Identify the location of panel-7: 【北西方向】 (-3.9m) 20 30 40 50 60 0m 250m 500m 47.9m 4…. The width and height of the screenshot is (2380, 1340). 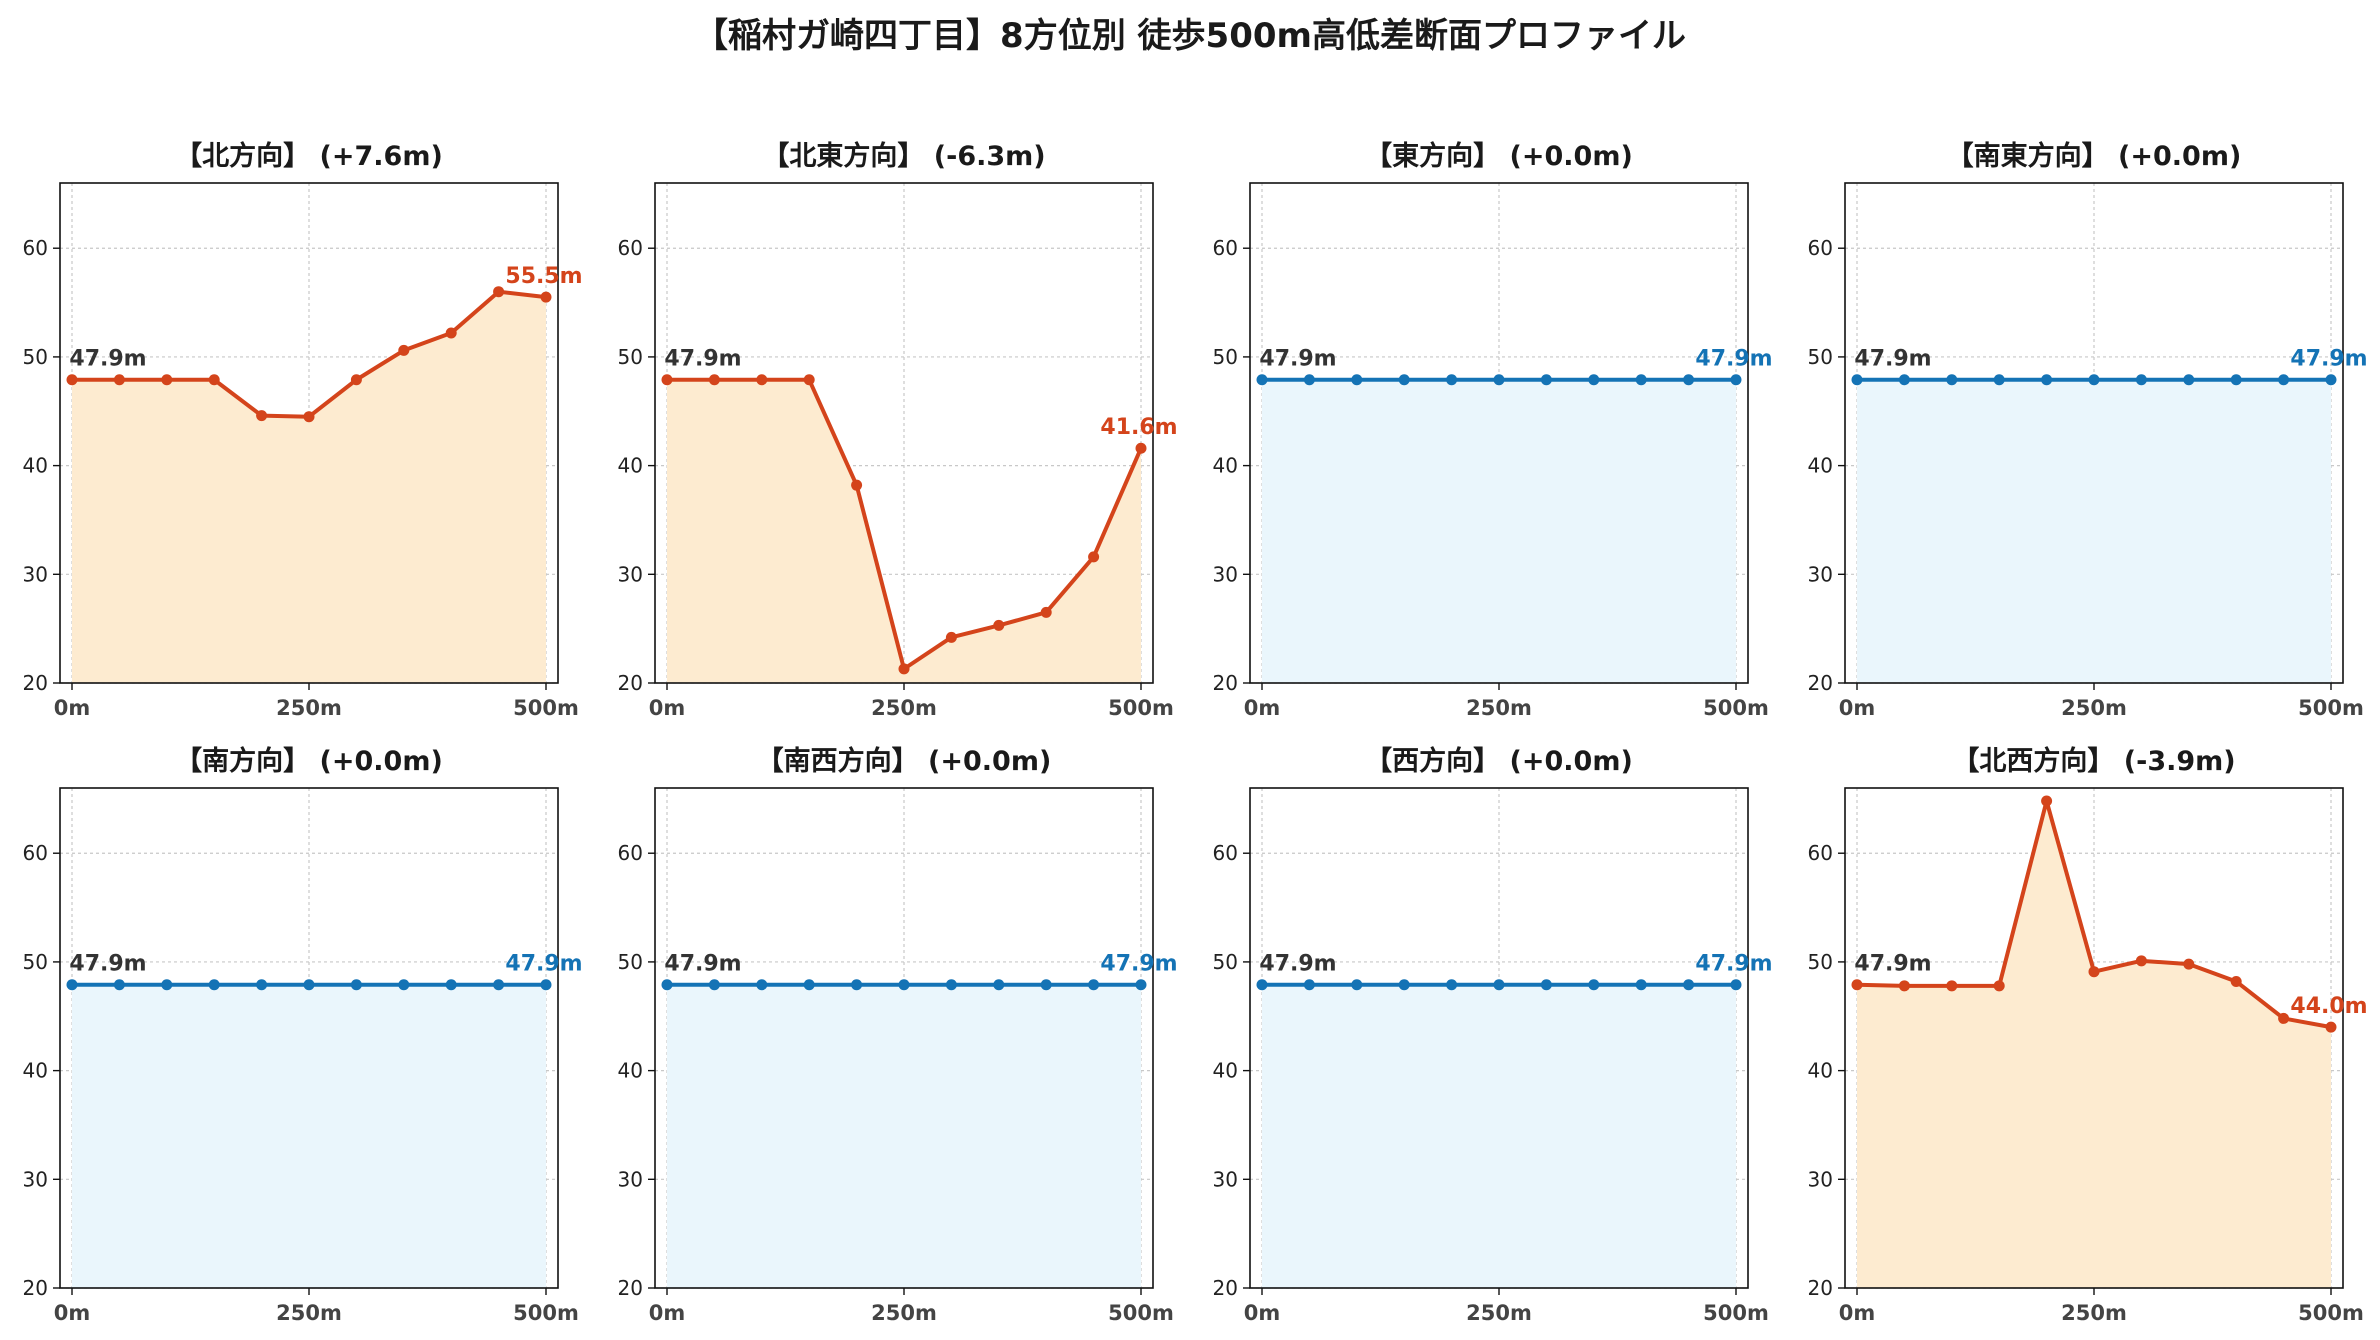
(2088, 1035).